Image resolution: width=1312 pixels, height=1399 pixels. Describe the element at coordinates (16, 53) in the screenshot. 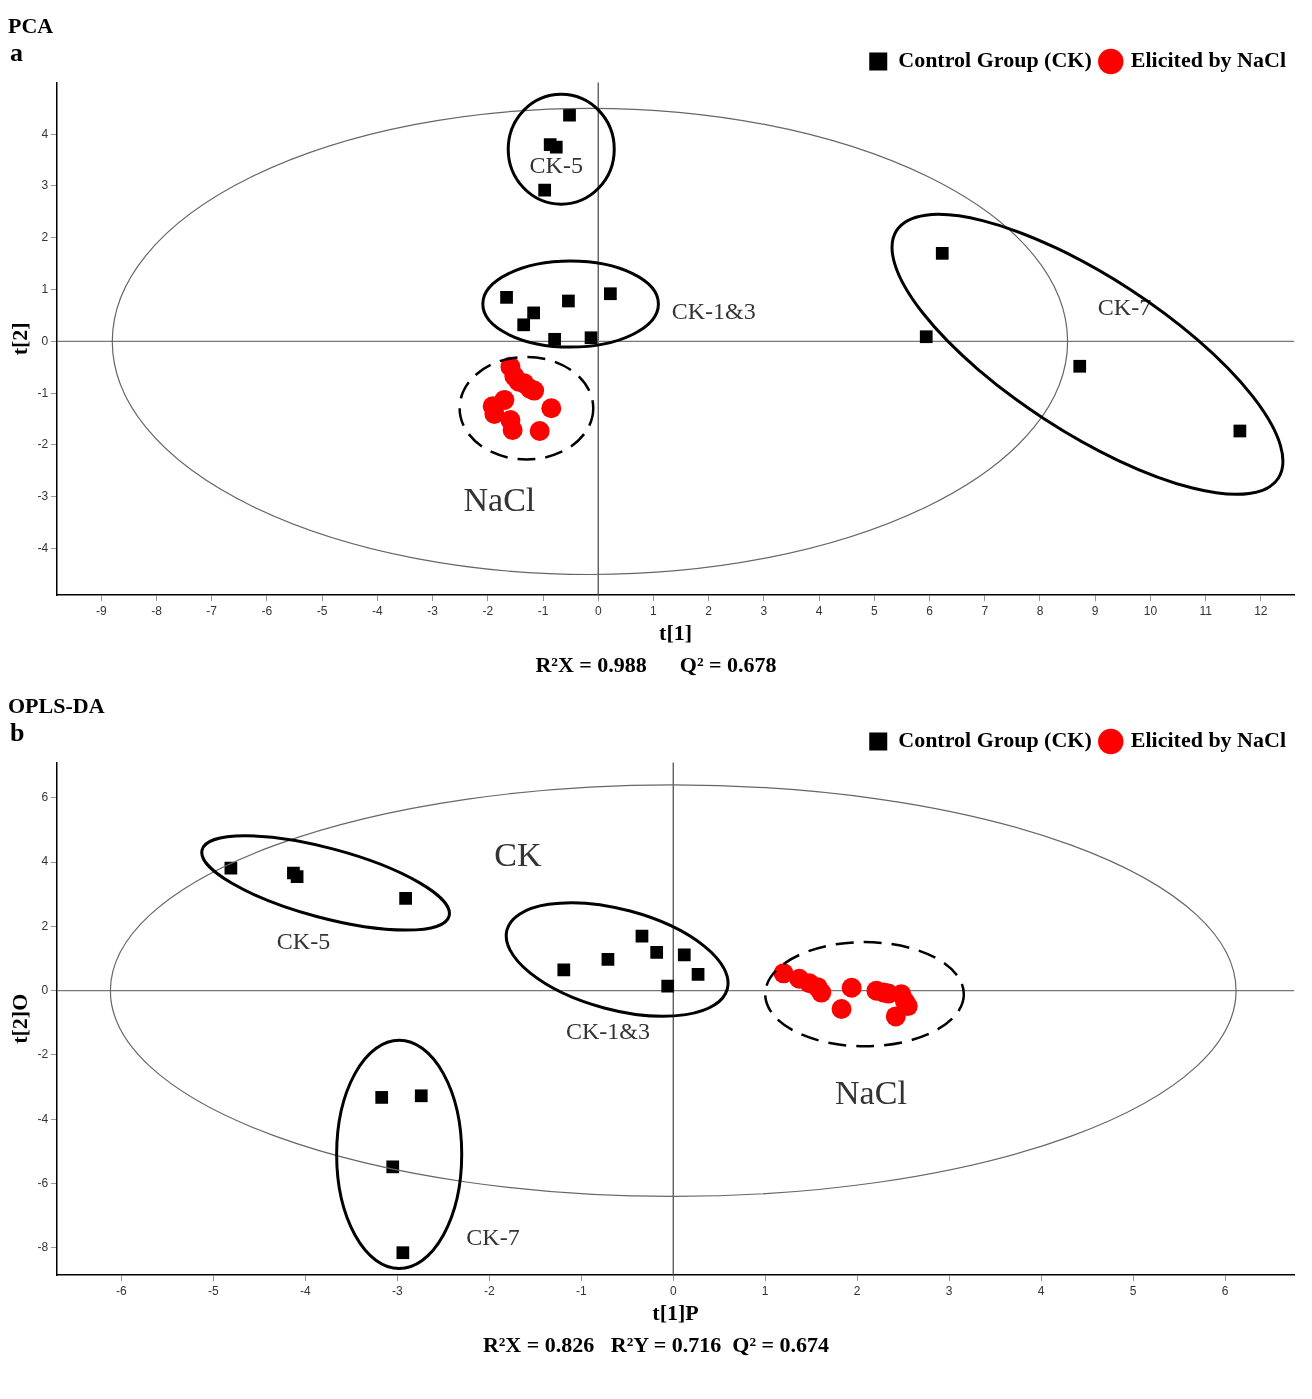

I see `text: a` at that location.